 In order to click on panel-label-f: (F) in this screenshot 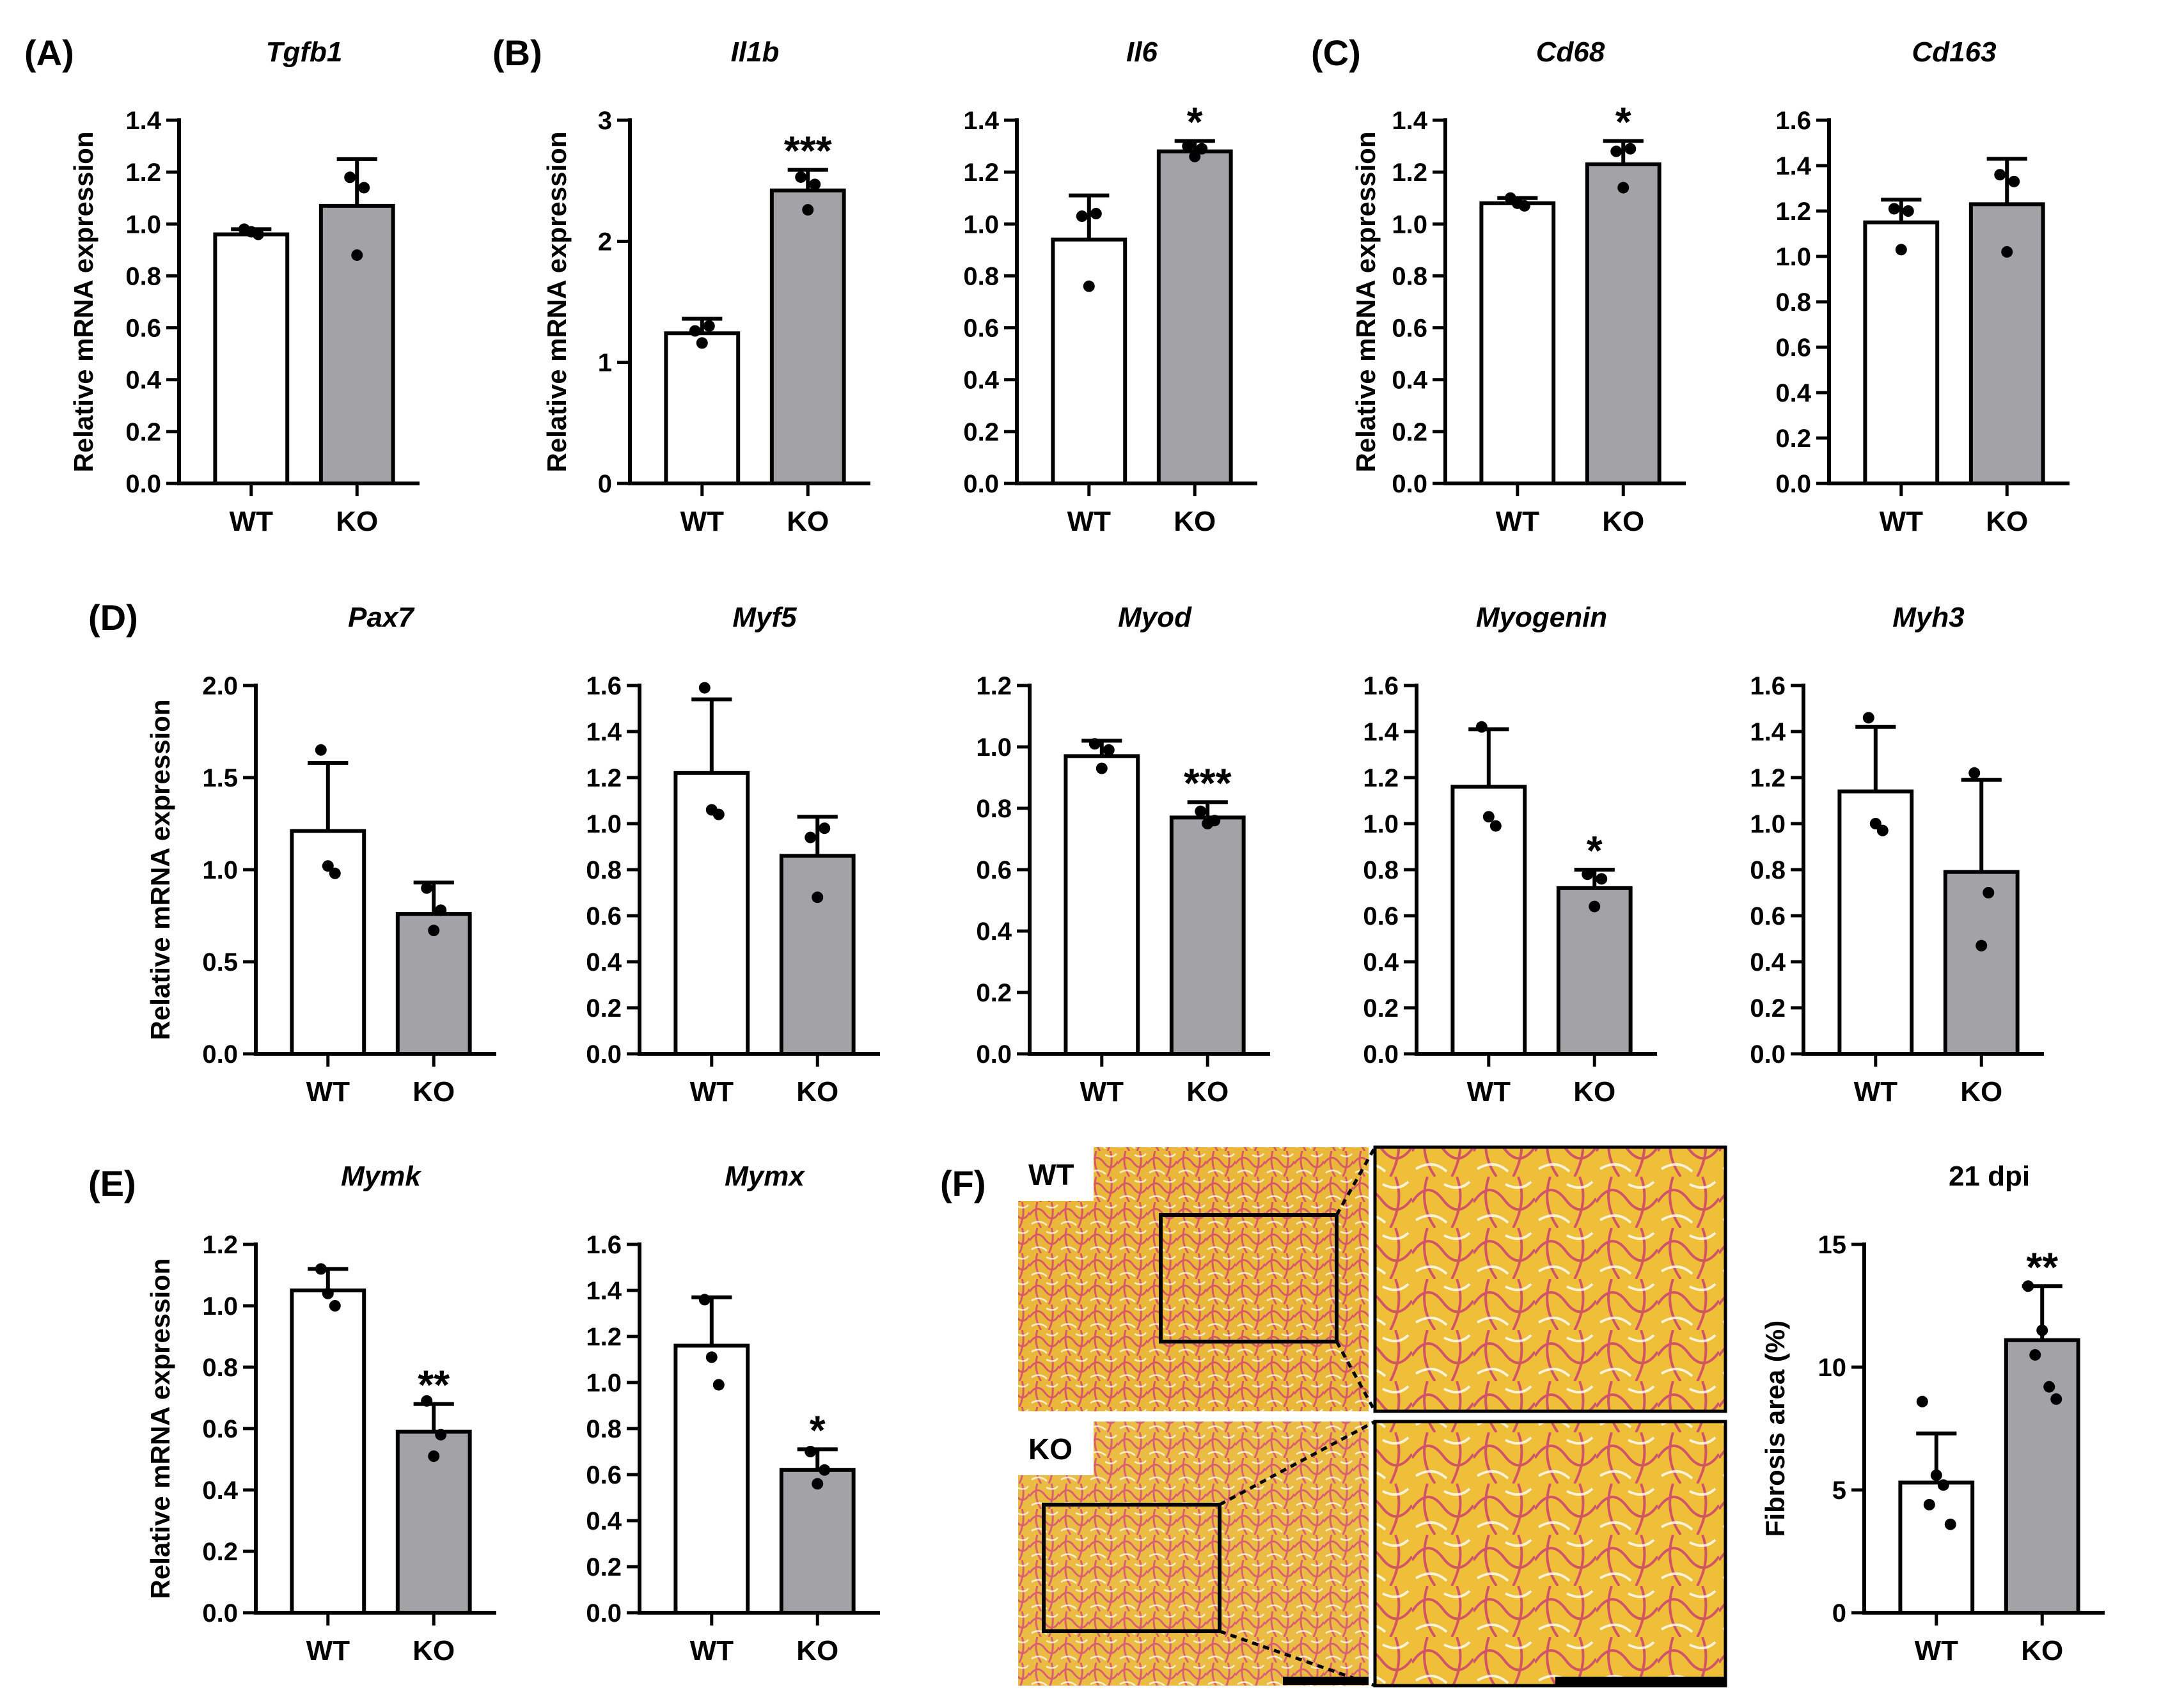, I will do `click(963, 1183)`.